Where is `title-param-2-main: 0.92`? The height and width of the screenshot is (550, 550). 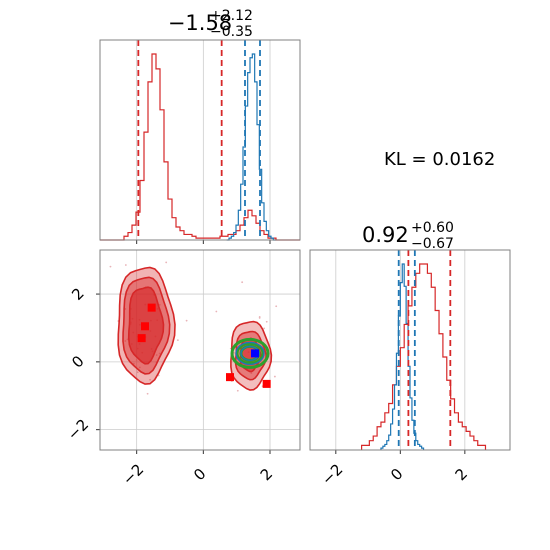
title-param-2-main: 0.92 is located at coordinates (385, 235).